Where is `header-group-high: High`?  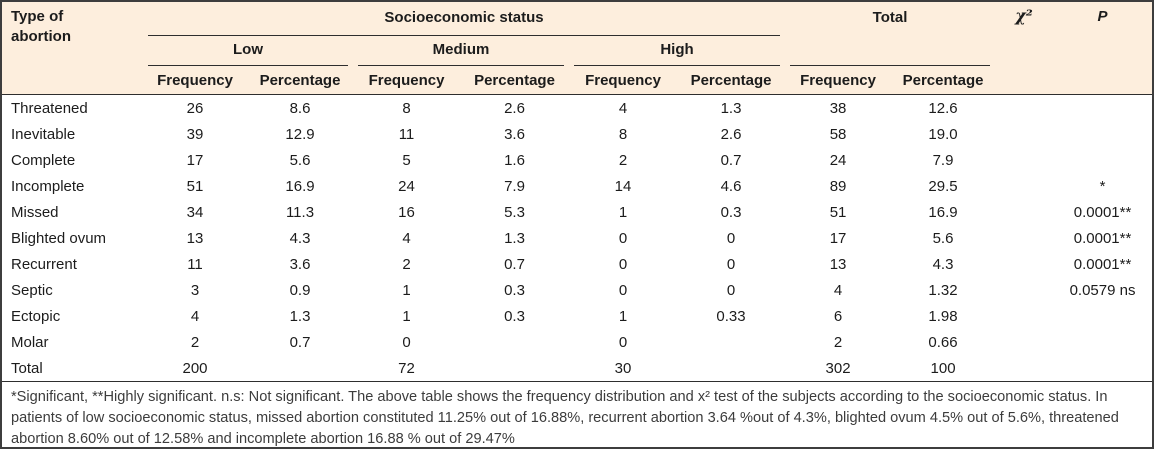
header-group-high: High is located at coordinates (677, 51).